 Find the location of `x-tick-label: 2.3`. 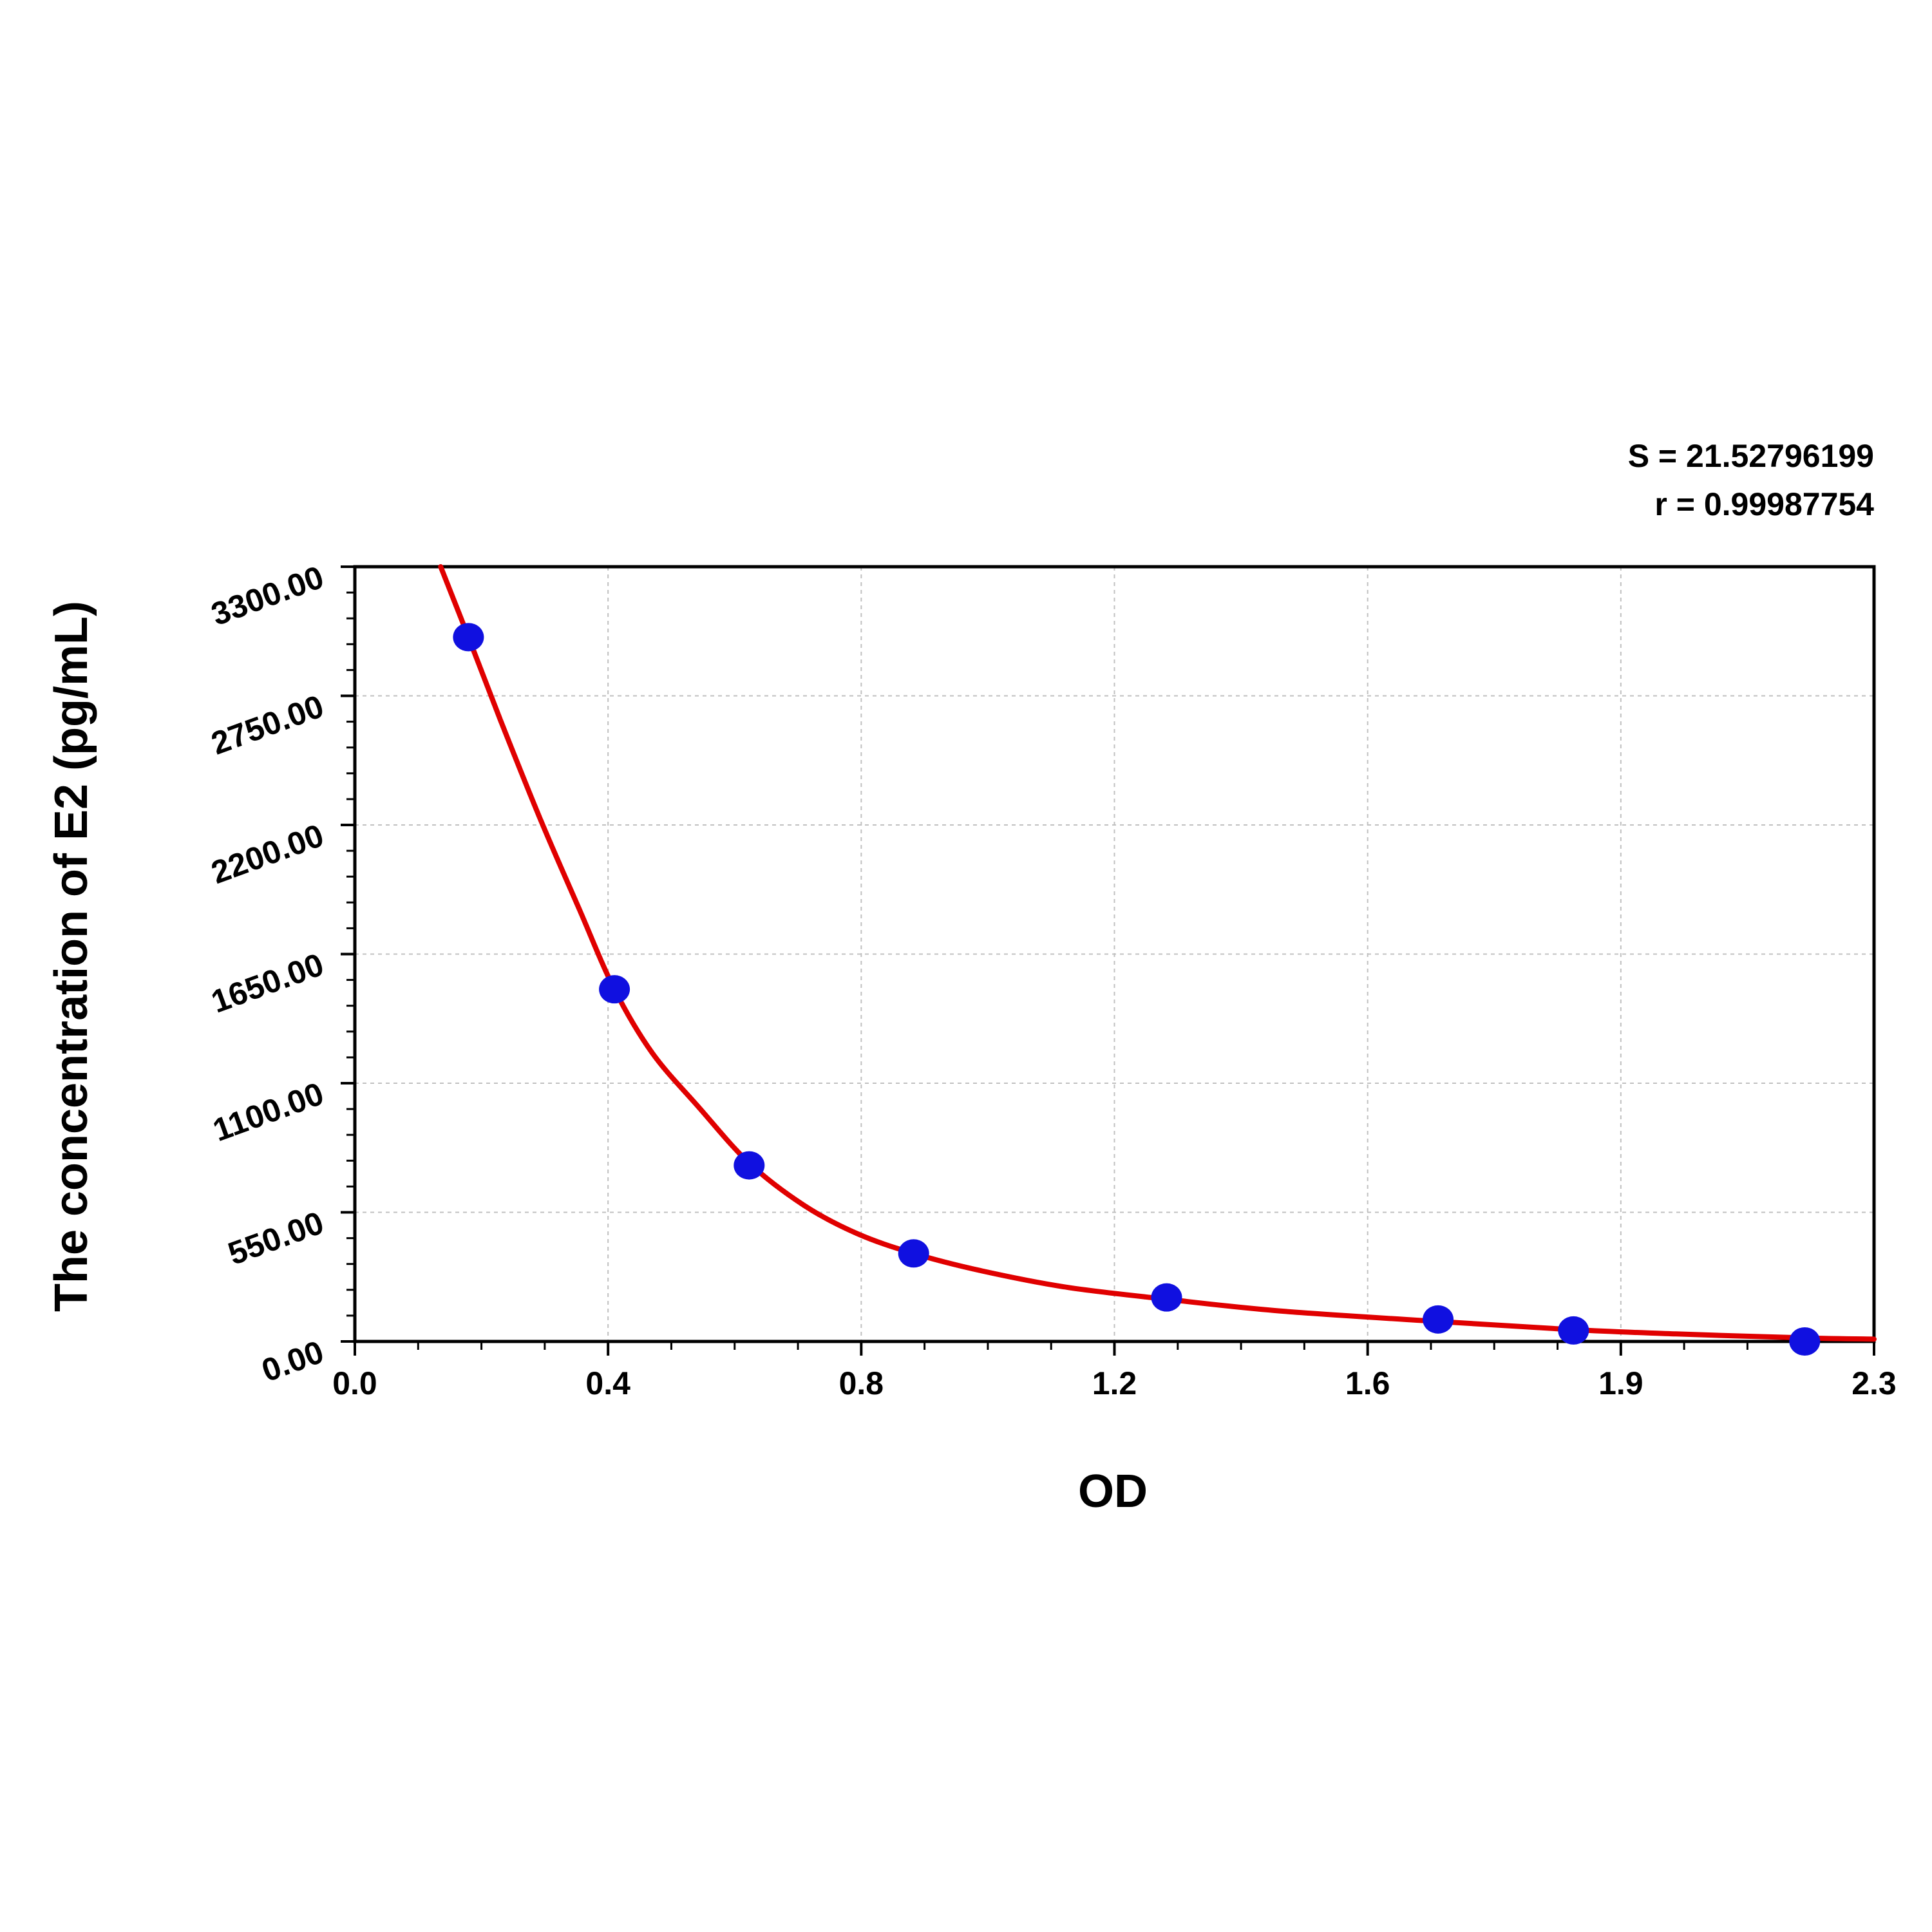

x-tick-label: 2.3 is located at coordinates (1874, 1383).